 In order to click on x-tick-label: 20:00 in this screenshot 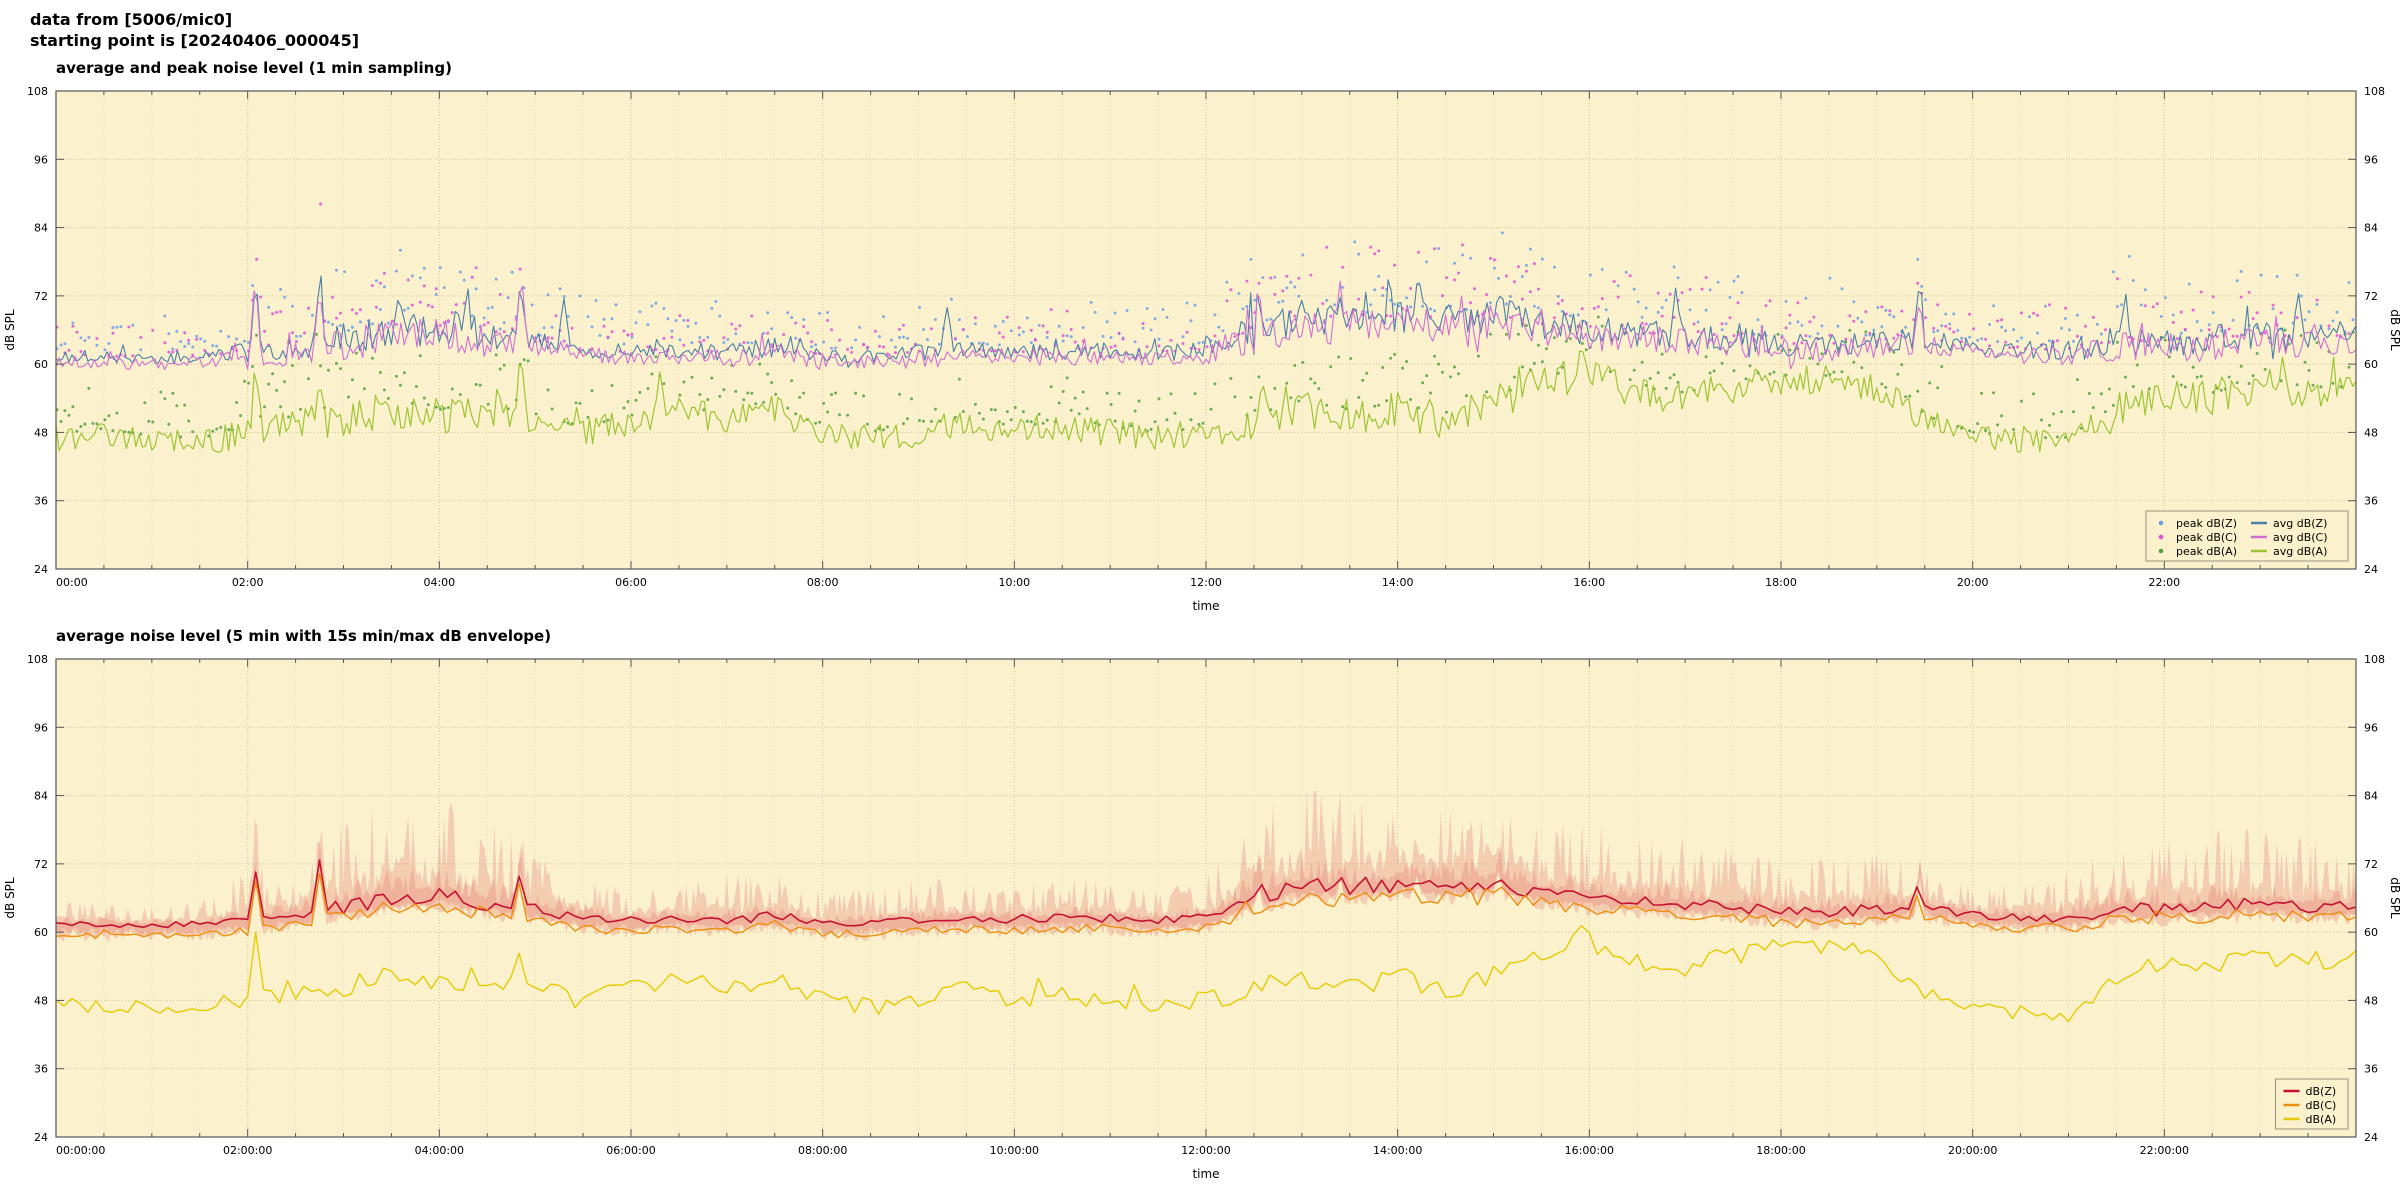, I will do `click(1973, 582)`.